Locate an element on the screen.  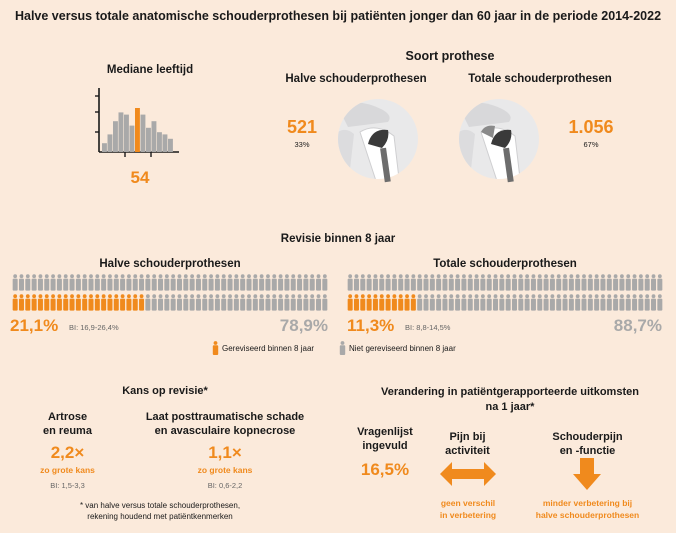
trauma-value: 1,1× is located at coordinates (225, 452).